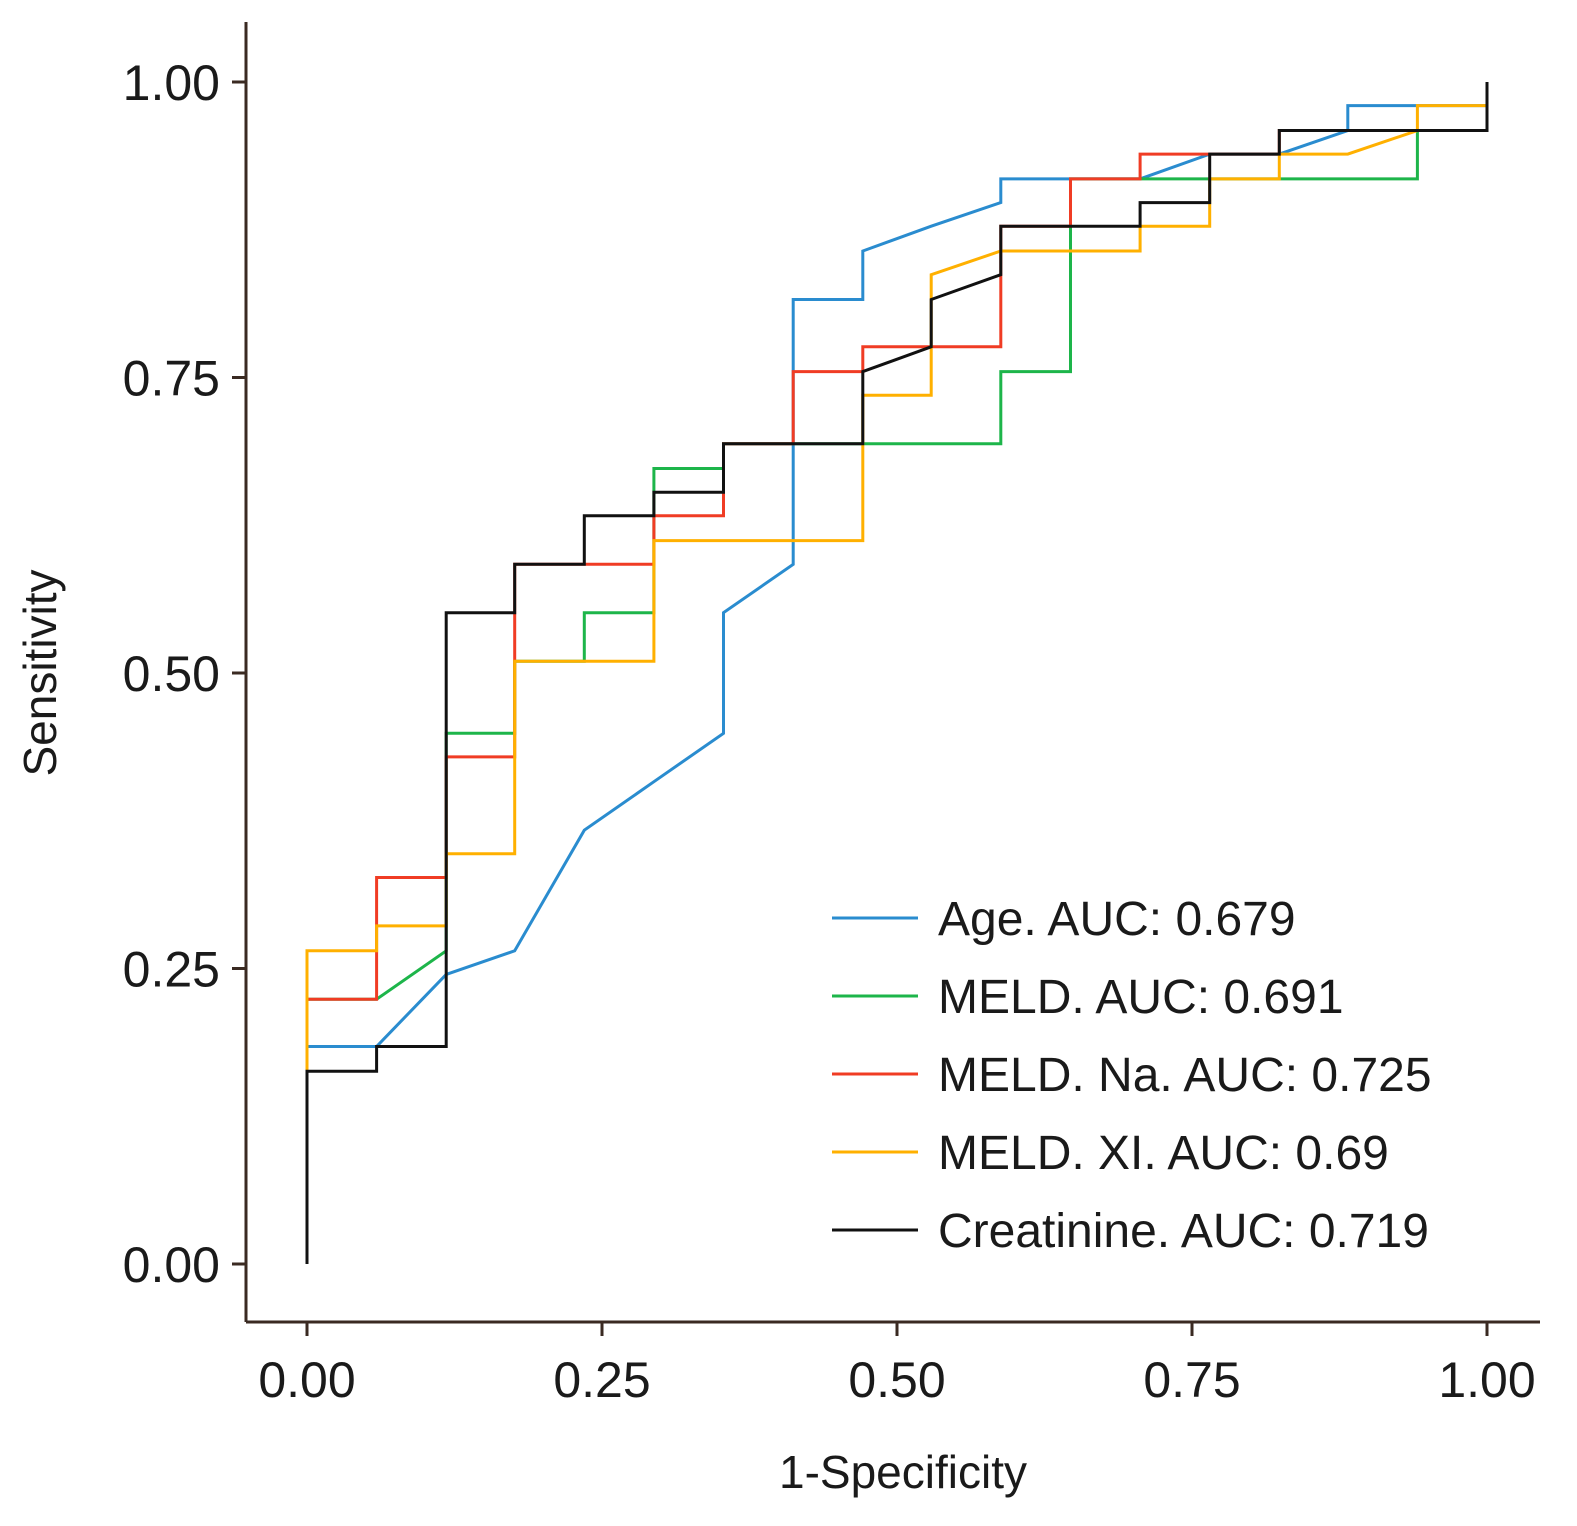 Image resolution: width=1577 pixels, height=1526 pixels. I want to click on x-tick-label: 0.00, so click(306, 1380).